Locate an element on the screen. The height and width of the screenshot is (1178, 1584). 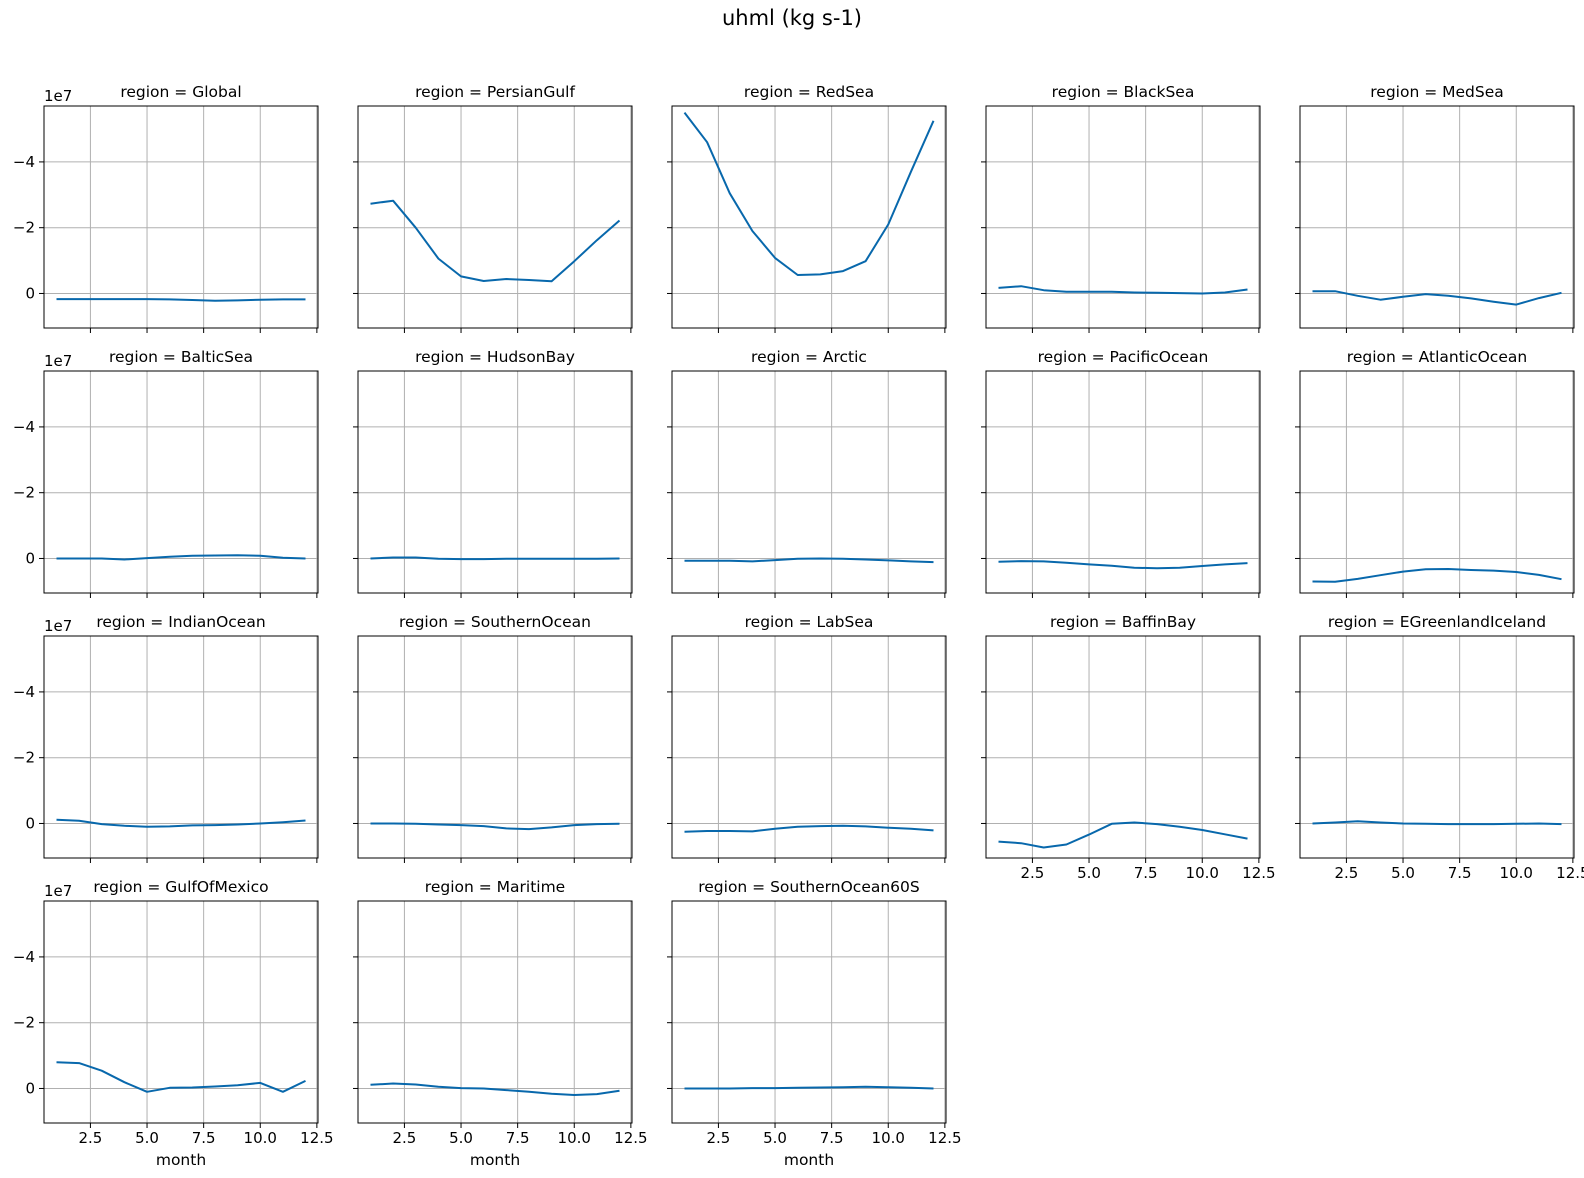
panel-title: region = RedSea is located at coordinates (809, 92).